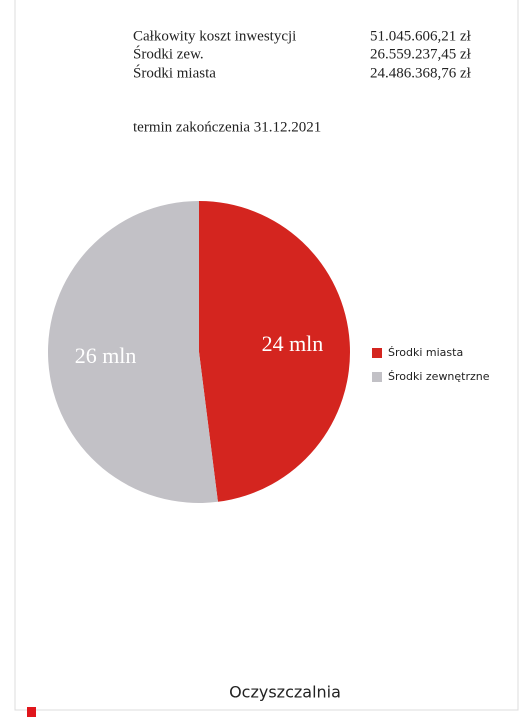 This screenshot has width=527, height=719. Describe the element at coordinates (421, 54) in the screenshot. I see `row-value: 26.559.237,45 zł` at that location.